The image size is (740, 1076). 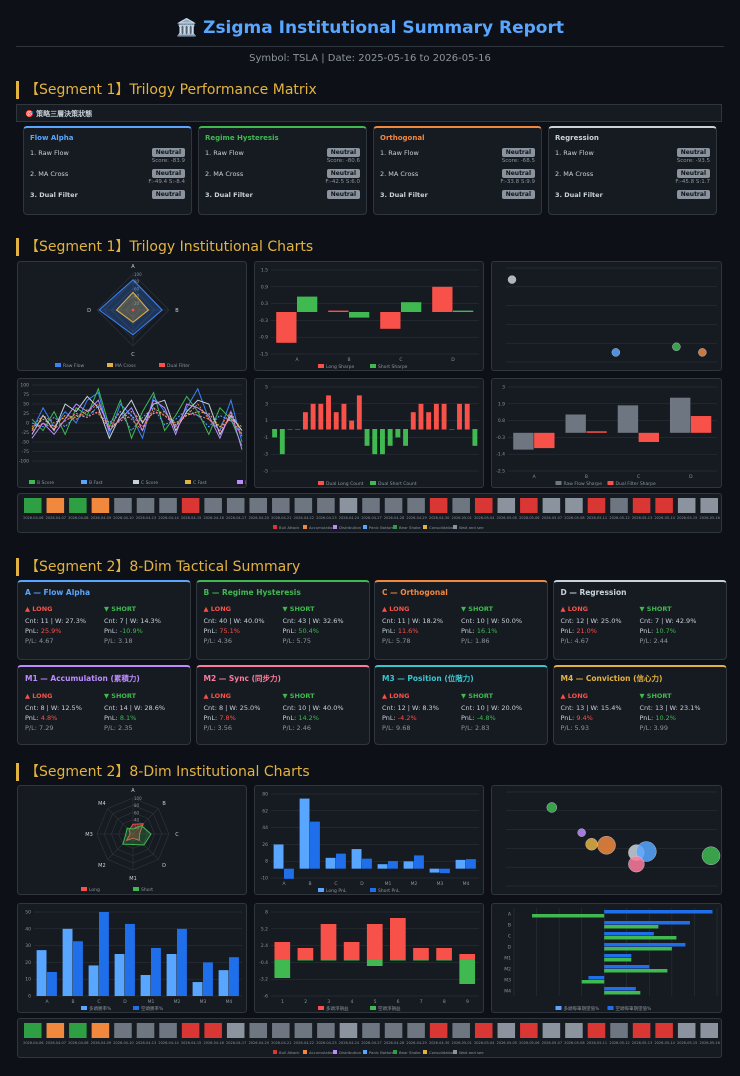 What do you see at coordinates (591, 621) in the screenshot?
I see `count-winrate: Cnt: 12 | W: 25.0%` at bounding box center [591, 621].